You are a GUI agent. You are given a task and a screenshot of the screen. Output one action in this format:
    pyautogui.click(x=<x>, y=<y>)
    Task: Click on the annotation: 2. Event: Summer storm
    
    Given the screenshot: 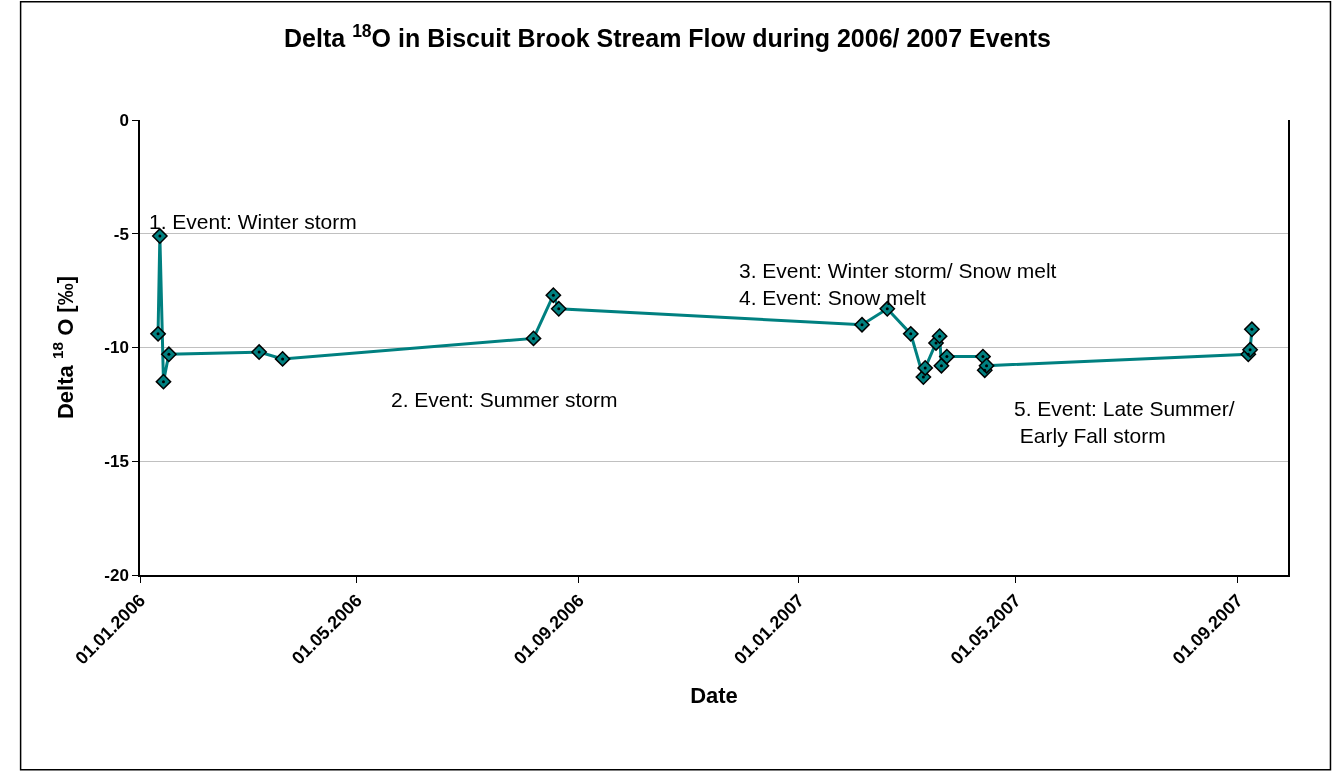 What is the action you would take?
    pyautogui.click(x=504, y=399)
    